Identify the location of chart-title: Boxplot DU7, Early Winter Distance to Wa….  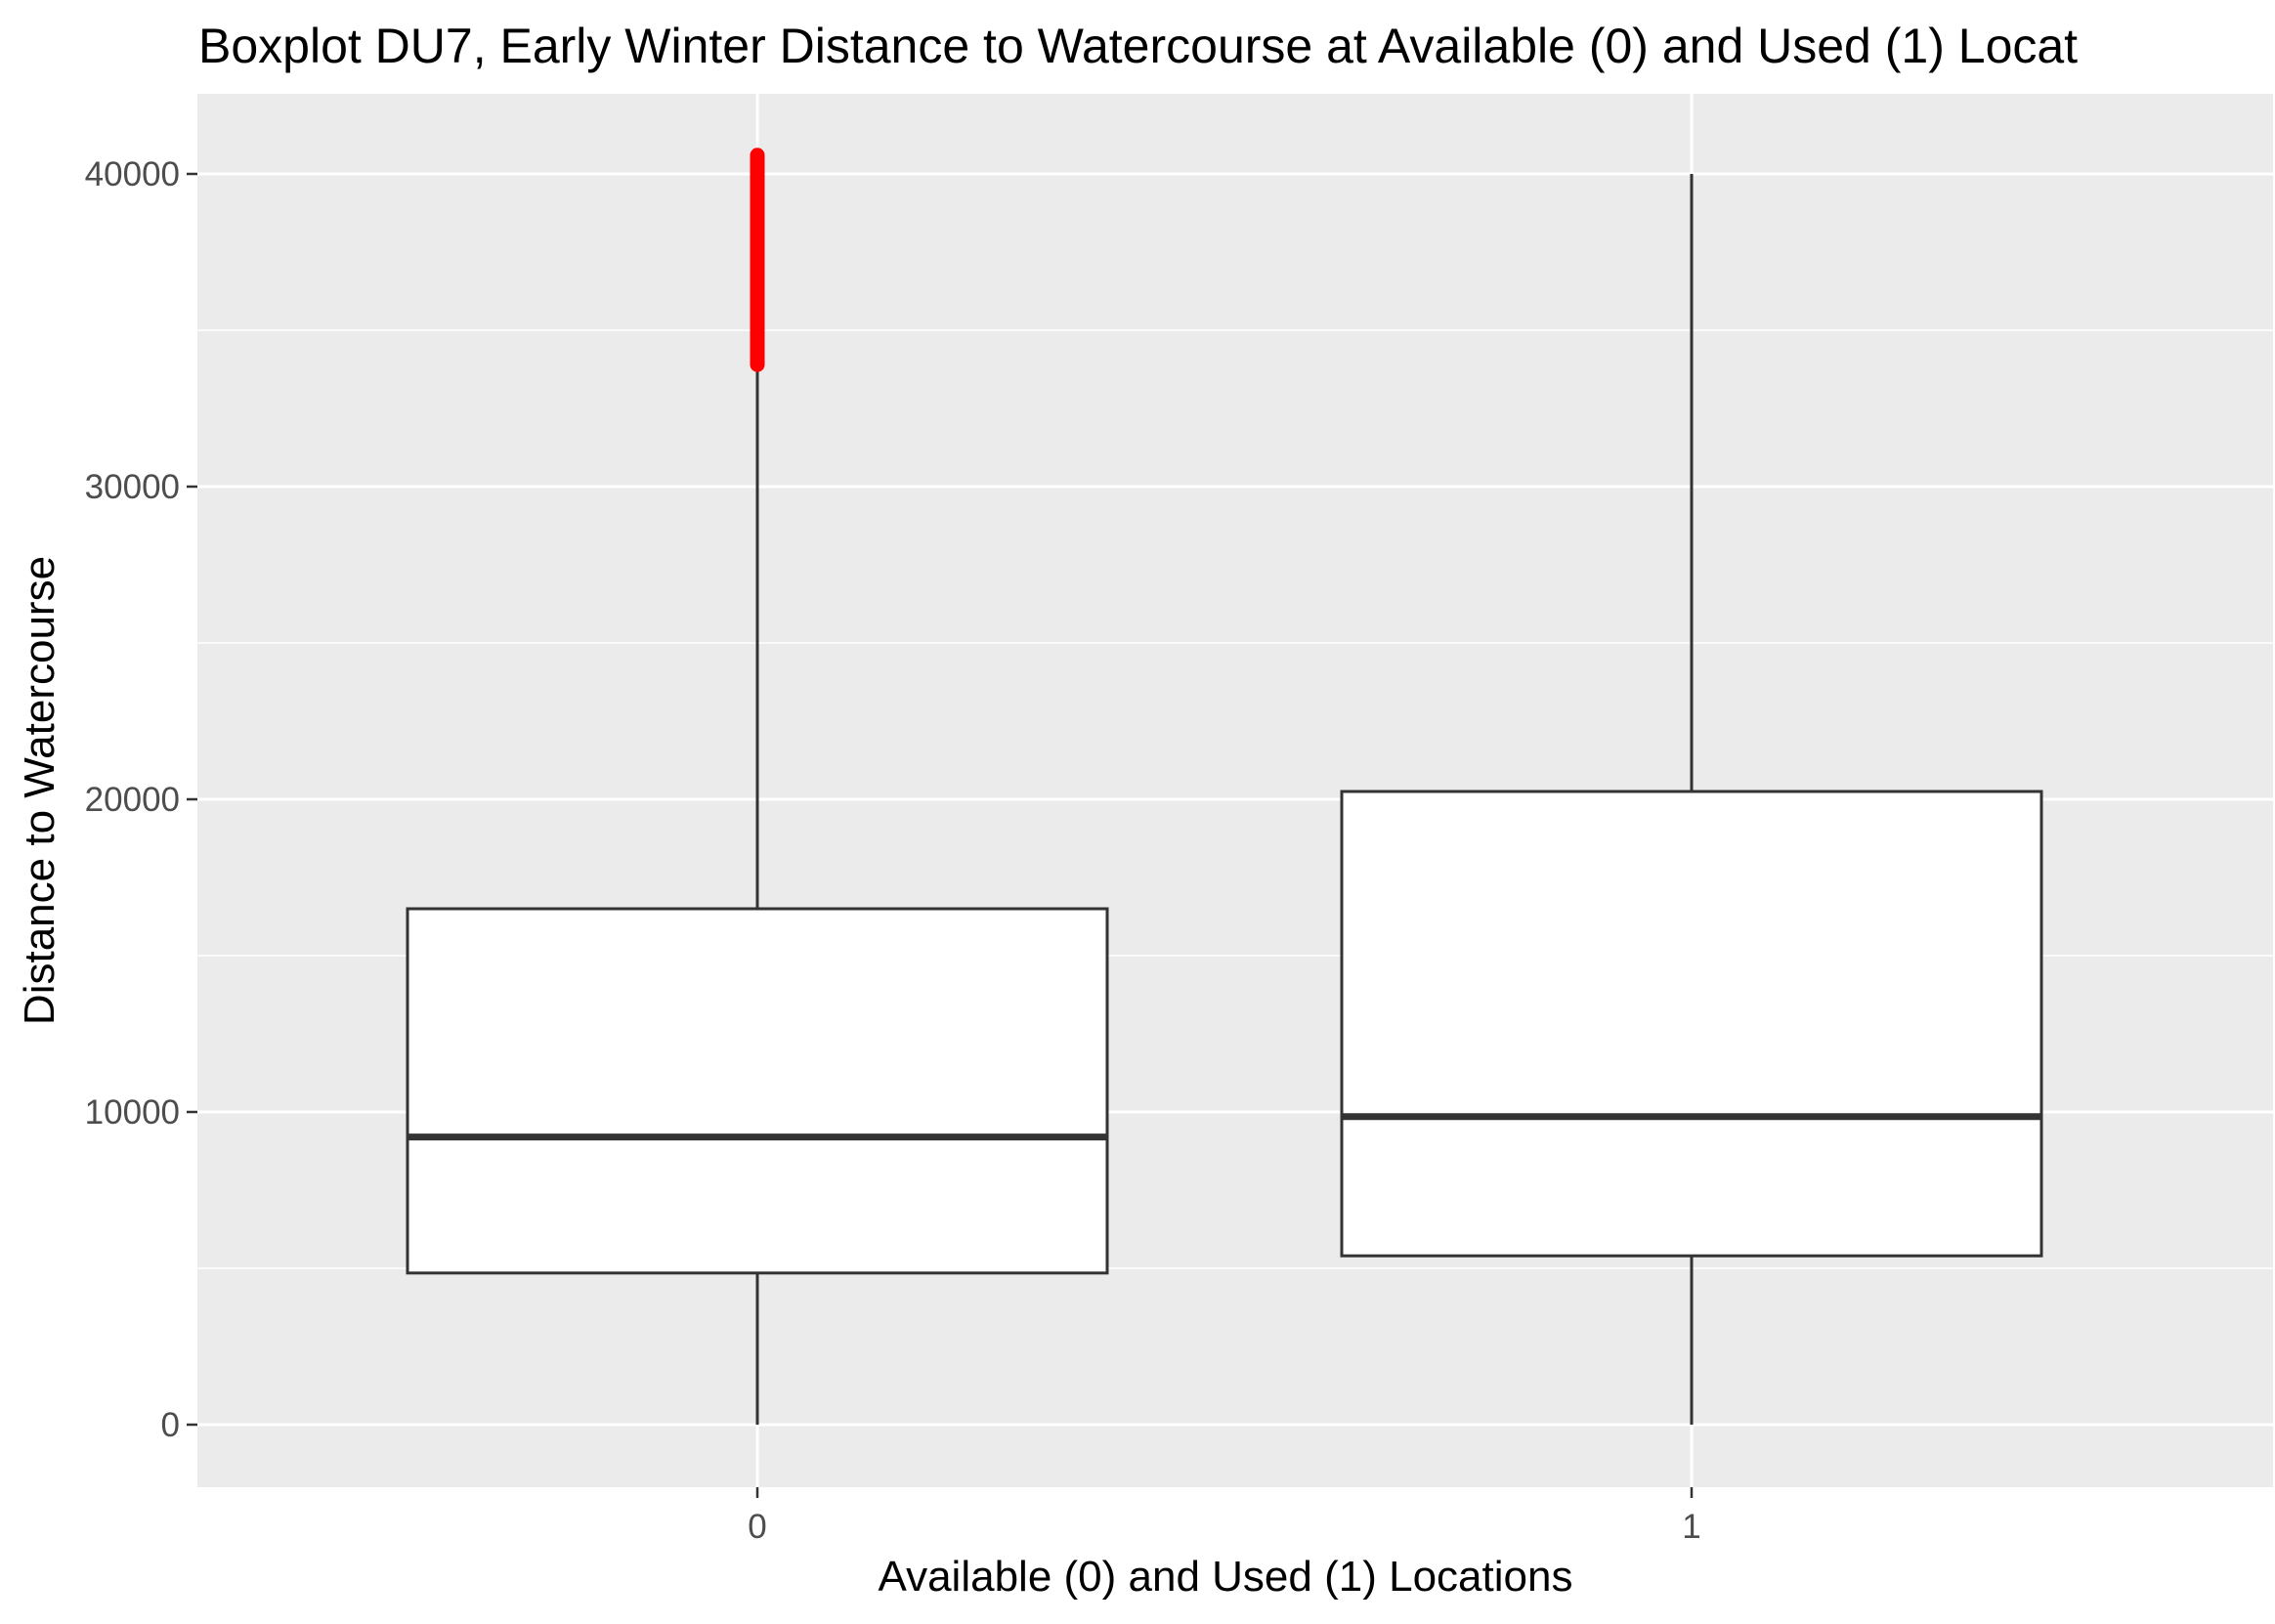
(1138, 46).